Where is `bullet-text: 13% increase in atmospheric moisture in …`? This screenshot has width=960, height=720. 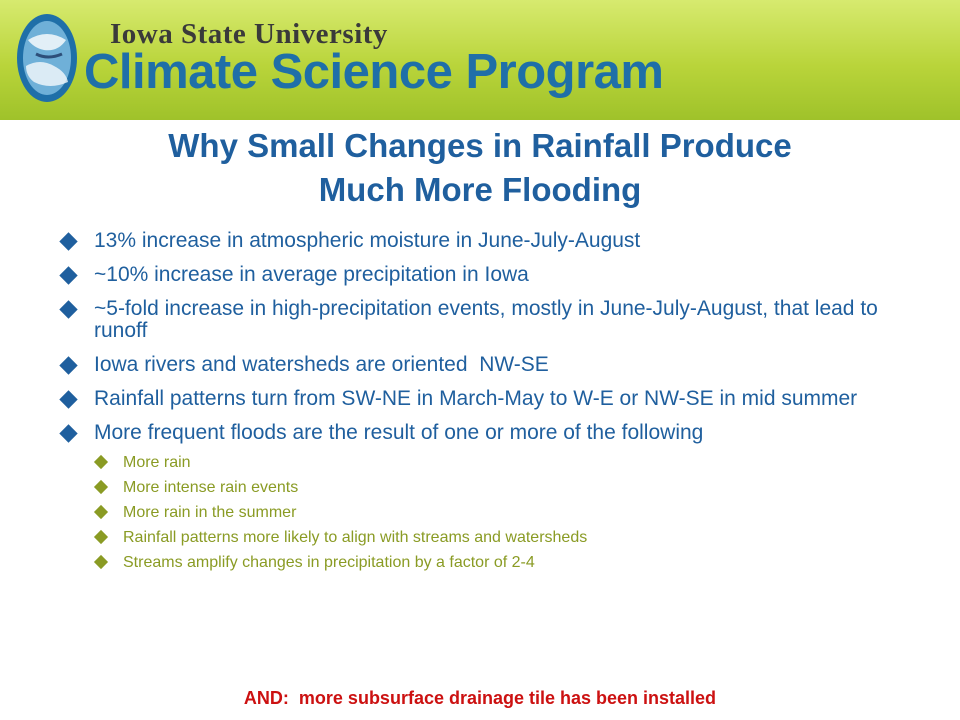 bullet-text: 13% increase in atmospheric moisture in … is located at coordinates (367, 240).